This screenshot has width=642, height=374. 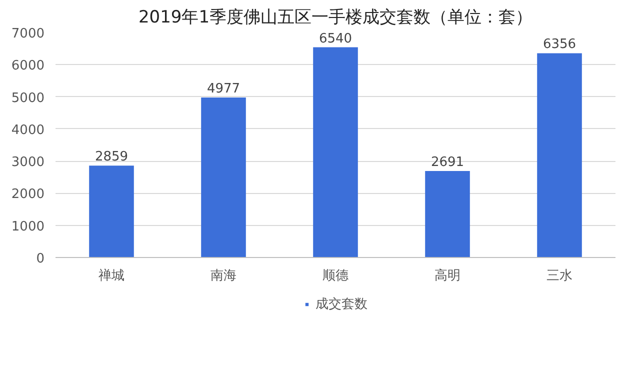 What do you see at coordinates (28, 130) in the screenshot?
I see `y-tick-label: 4000` at bounding box center [28, 130].